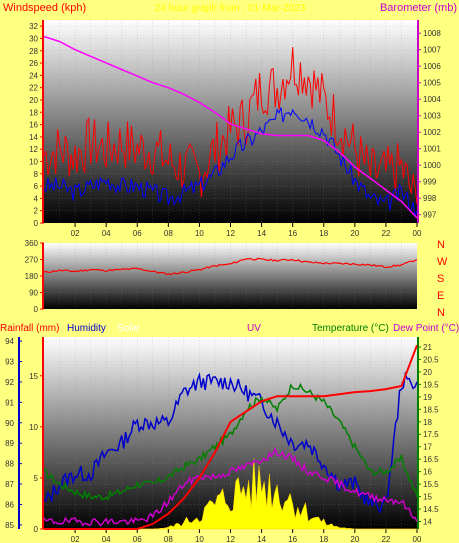 The height and width of the screenshot is (543, 459). What do you see at coordinates (431, 359) in the screenshot?
I see `temp-y-tick-label-13: 20.5` at bounding box center [431, 359].